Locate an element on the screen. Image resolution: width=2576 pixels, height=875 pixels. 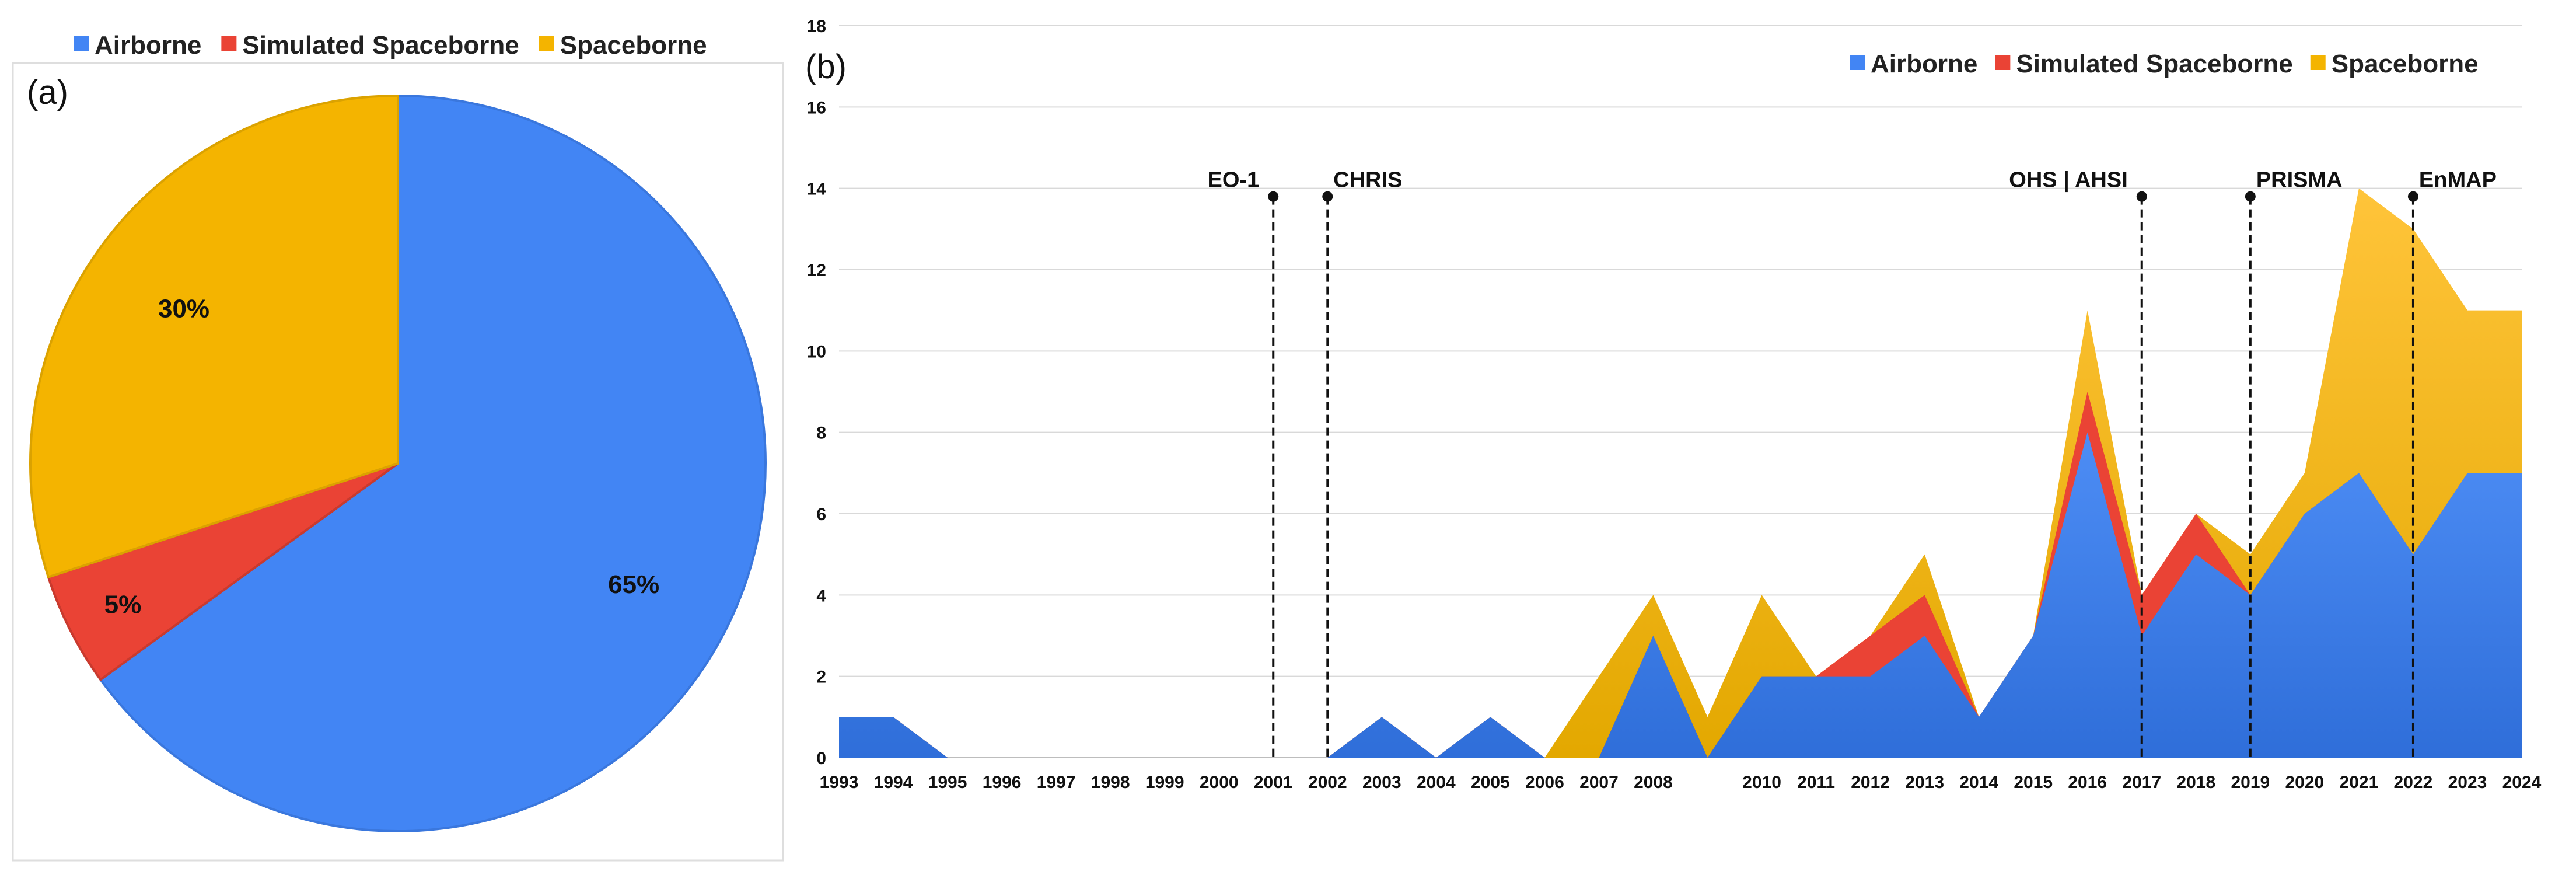
x-tick-label-1994: 1994 is located at coordinates (893, 782).